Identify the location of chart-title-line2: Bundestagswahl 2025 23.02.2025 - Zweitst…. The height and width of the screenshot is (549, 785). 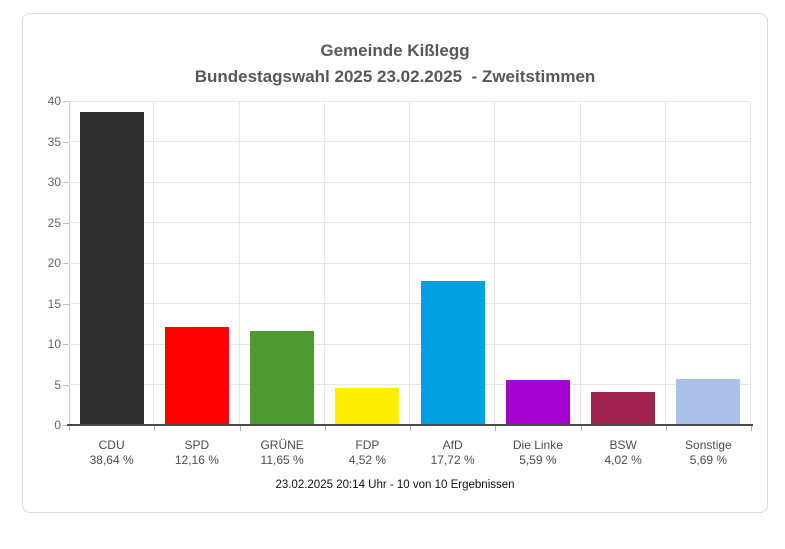
(395, 76).